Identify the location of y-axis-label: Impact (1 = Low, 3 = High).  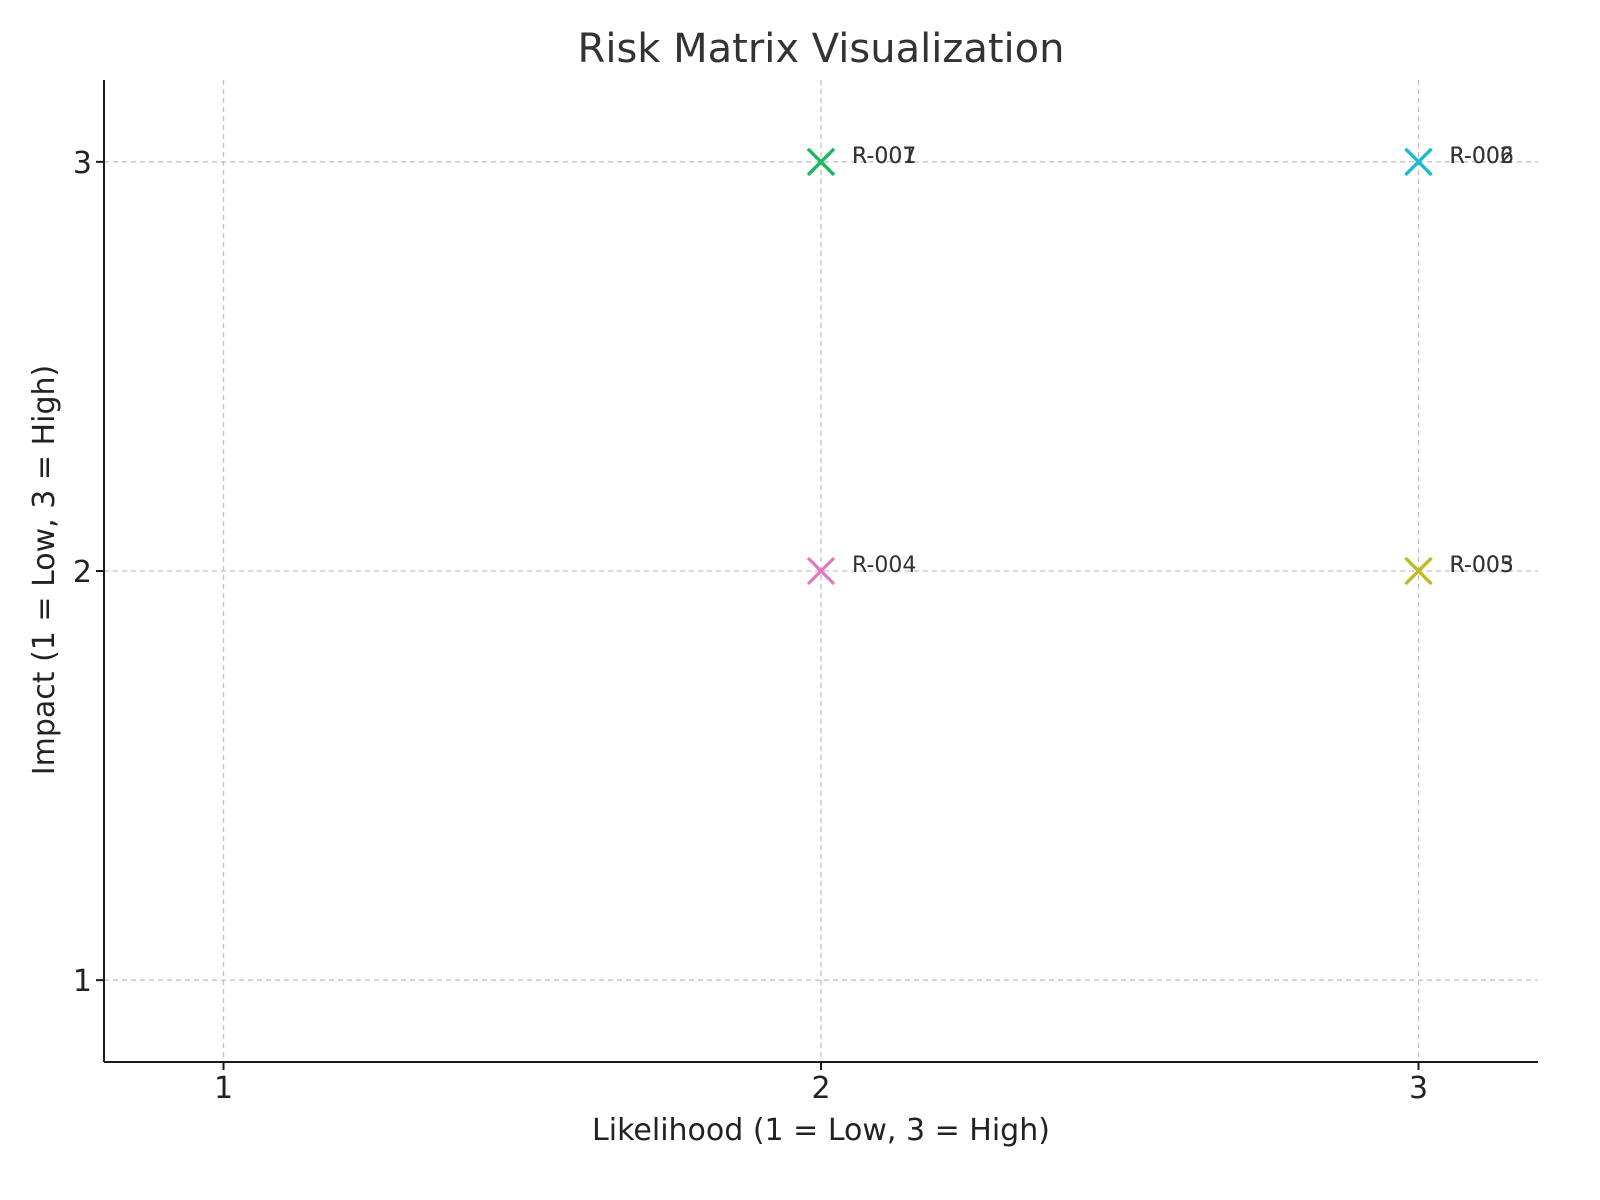
(44, 570).